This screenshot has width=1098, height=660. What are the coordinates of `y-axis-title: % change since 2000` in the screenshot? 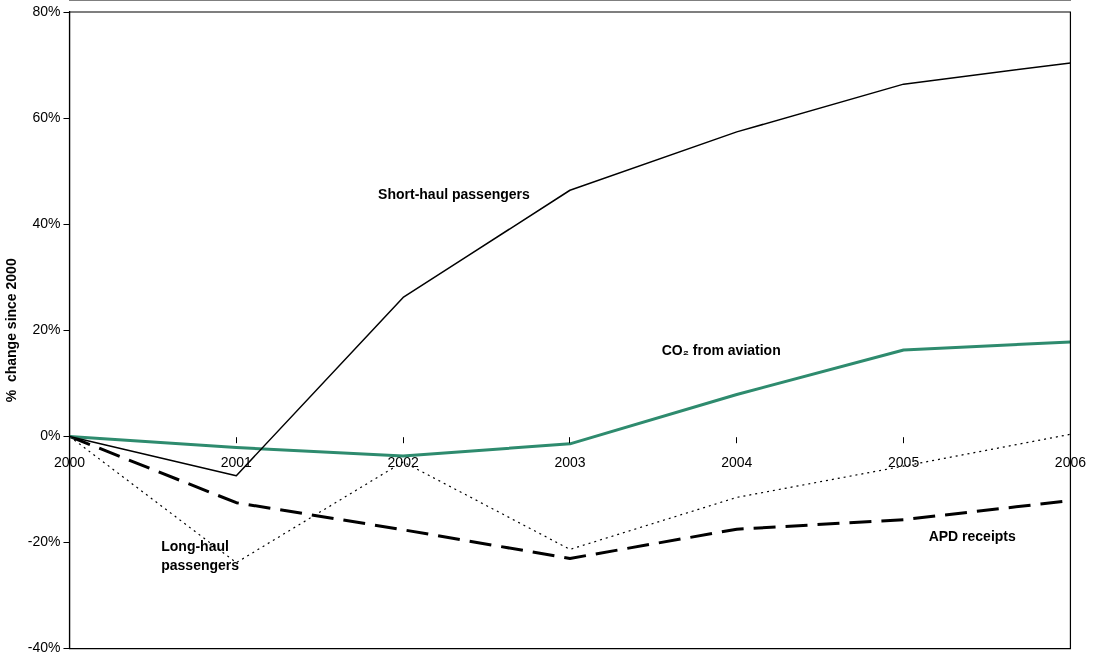 It's located at (11, 330).